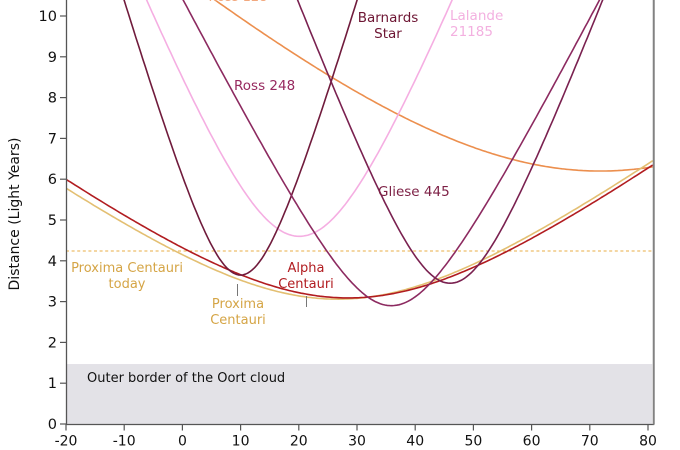  I want to click on x-tick-label: 30, so click(357, 442).